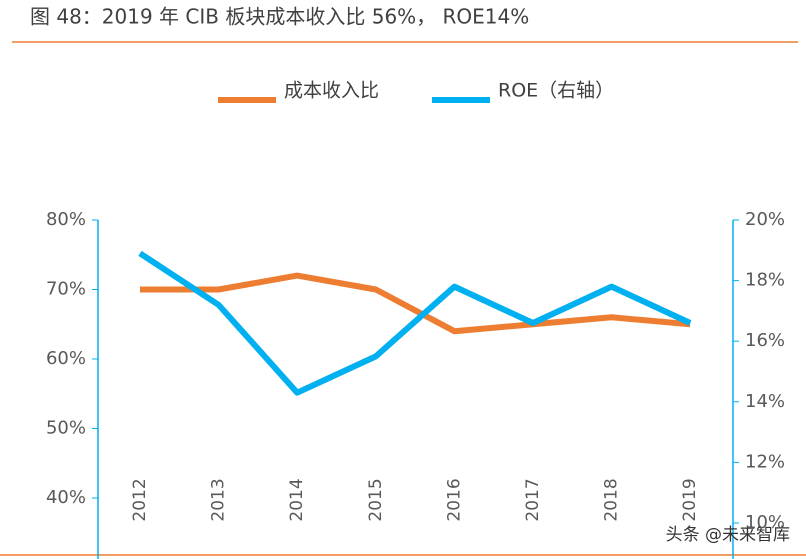 This screenshot has height=559, width=806. I want to click on x-tick-label: 2014, so click(297, 499).